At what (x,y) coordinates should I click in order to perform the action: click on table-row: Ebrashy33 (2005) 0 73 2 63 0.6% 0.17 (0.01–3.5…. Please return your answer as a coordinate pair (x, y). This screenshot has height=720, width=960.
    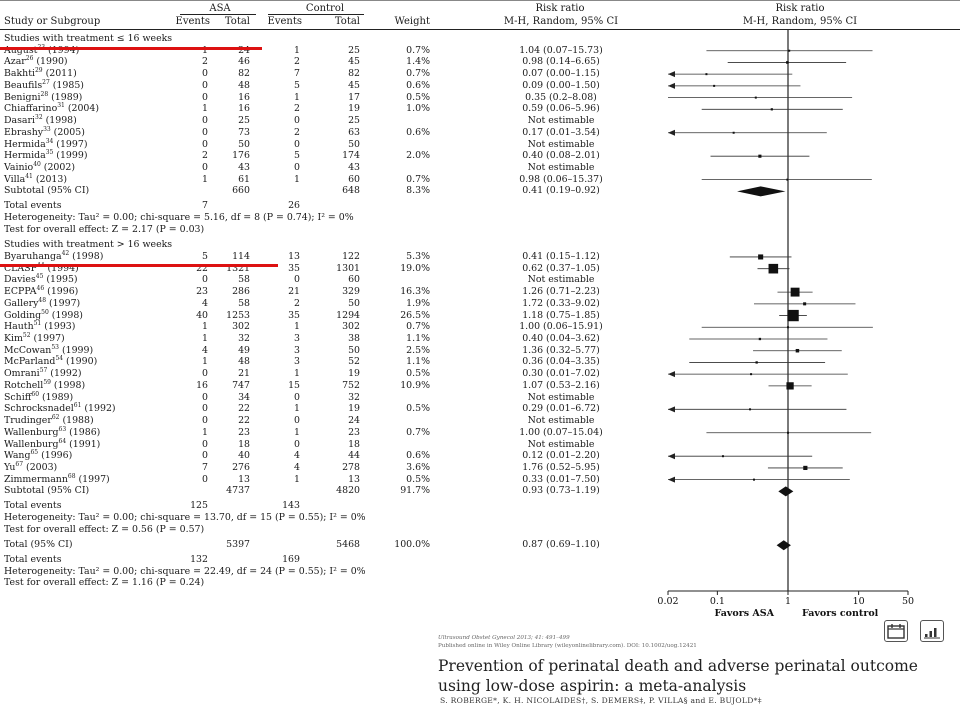
    Looking at the image, I should click on (480, 132).